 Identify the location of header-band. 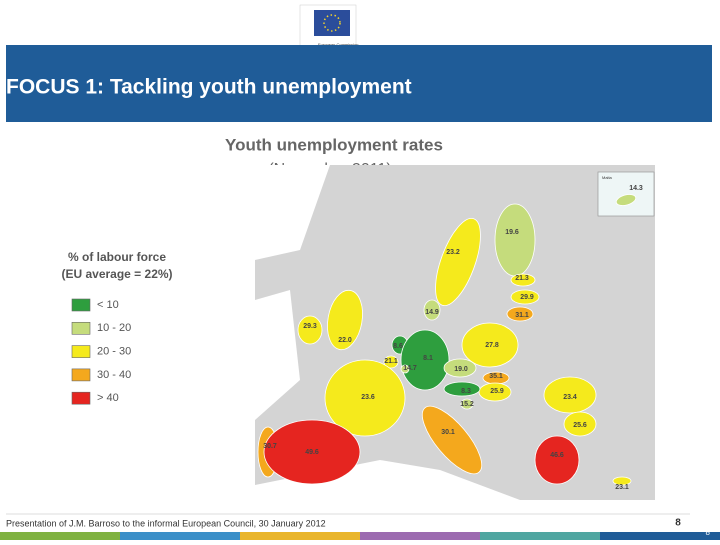
(359, 83).